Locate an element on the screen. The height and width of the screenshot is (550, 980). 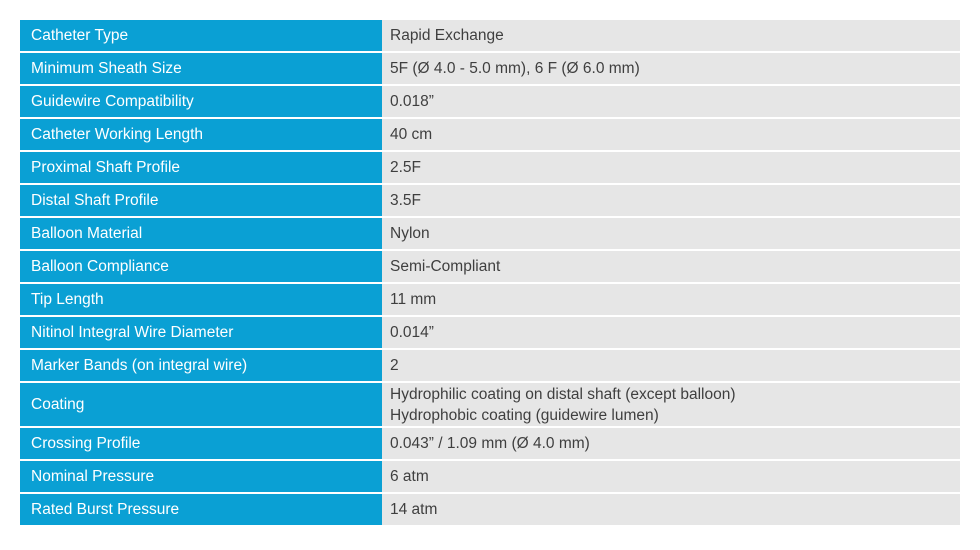
spec-label-rated-burst-pressure: Rated Burst Pressure is located at coordinates (201, 509).